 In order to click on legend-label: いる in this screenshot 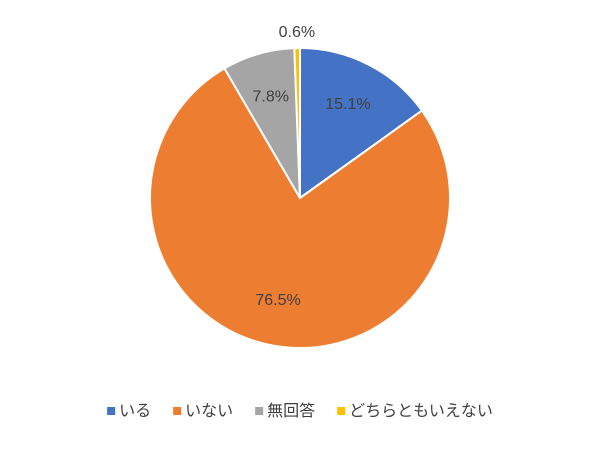, I will do `click(135, 411)`.